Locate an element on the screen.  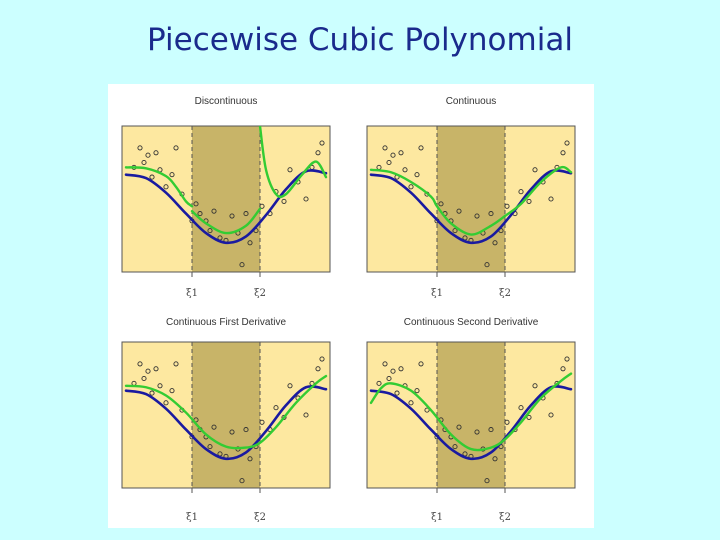
slide-title: Piecewise Cubic Polynomial is located at coordinates (360, 40).